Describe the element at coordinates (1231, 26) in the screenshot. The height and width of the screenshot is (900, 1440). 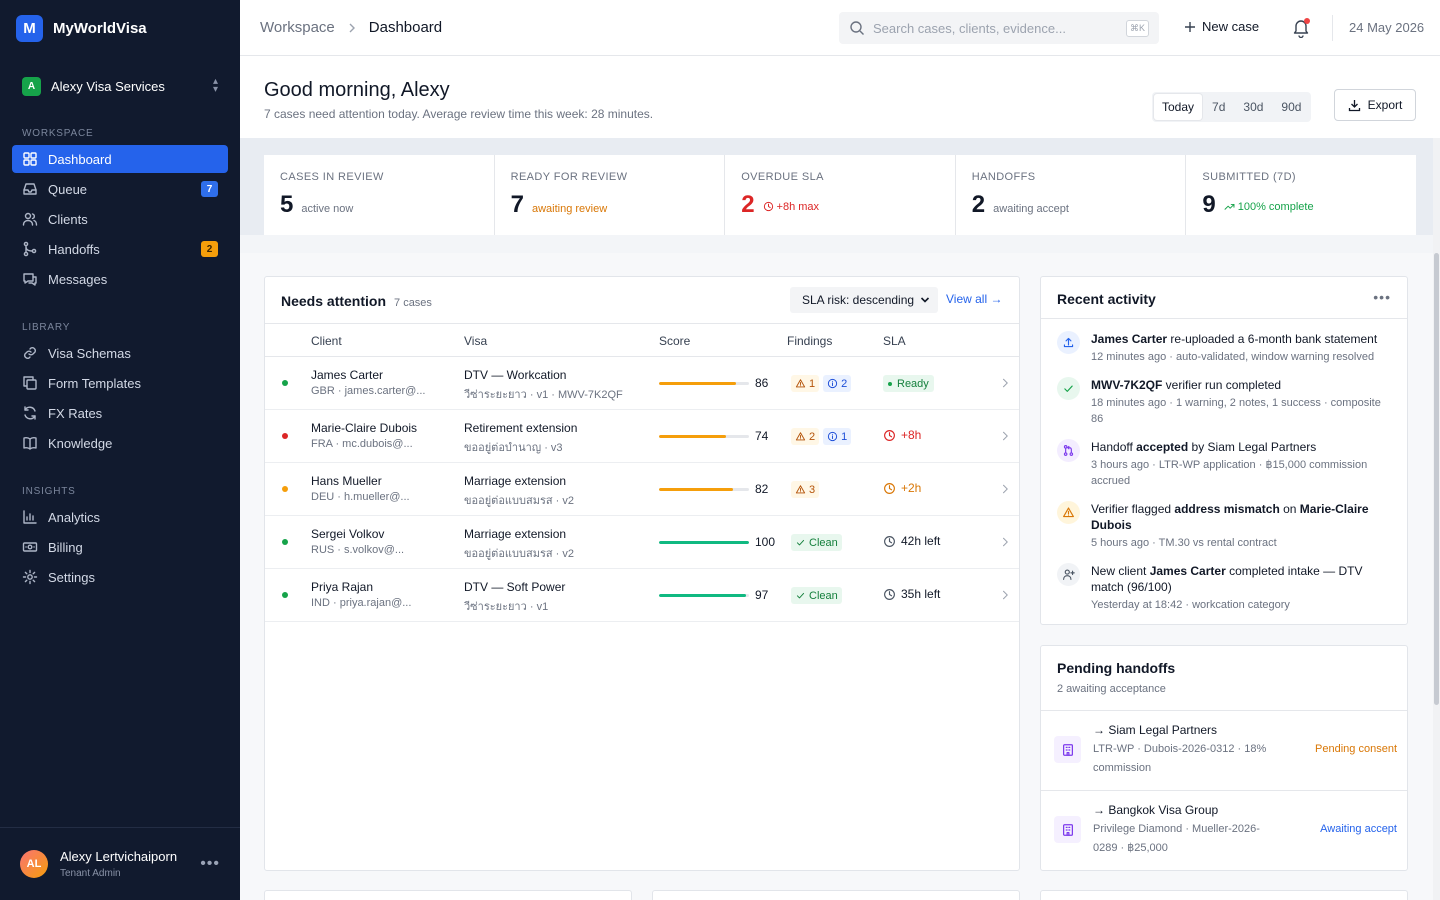
I see `new-case-label: New case` at that location.